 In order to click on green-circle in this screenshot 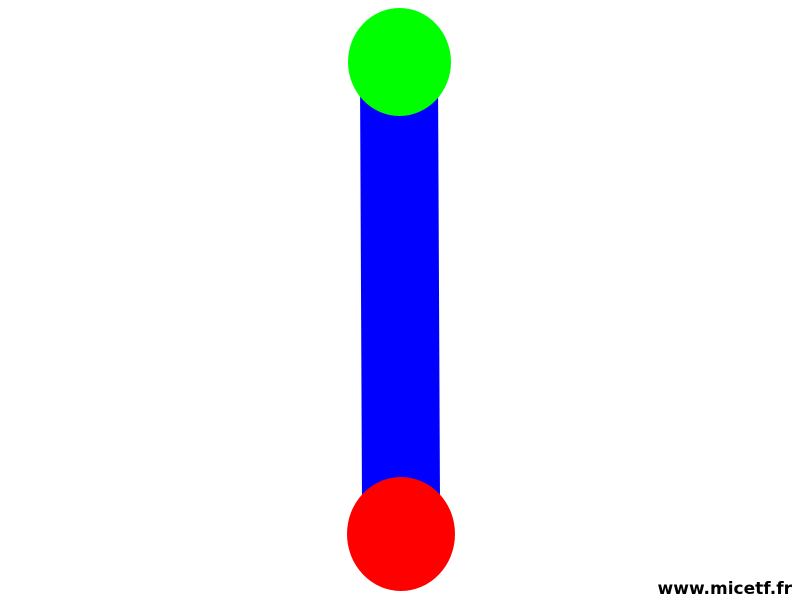, I will do `click(399, 62)`.